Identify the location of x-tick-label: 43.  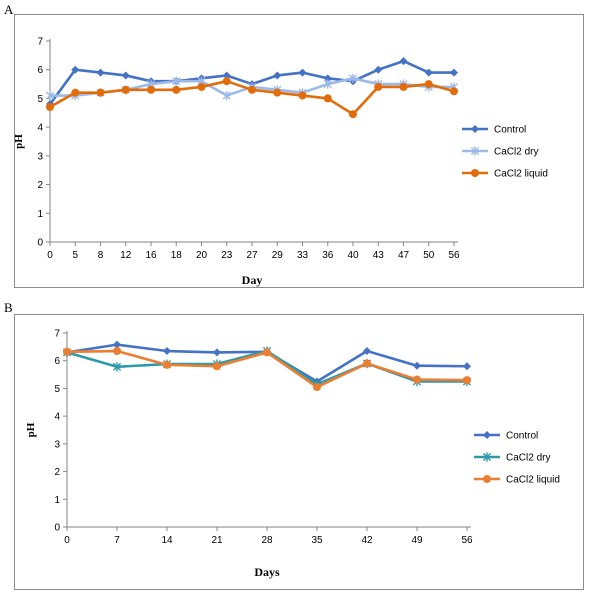
(379, 255).